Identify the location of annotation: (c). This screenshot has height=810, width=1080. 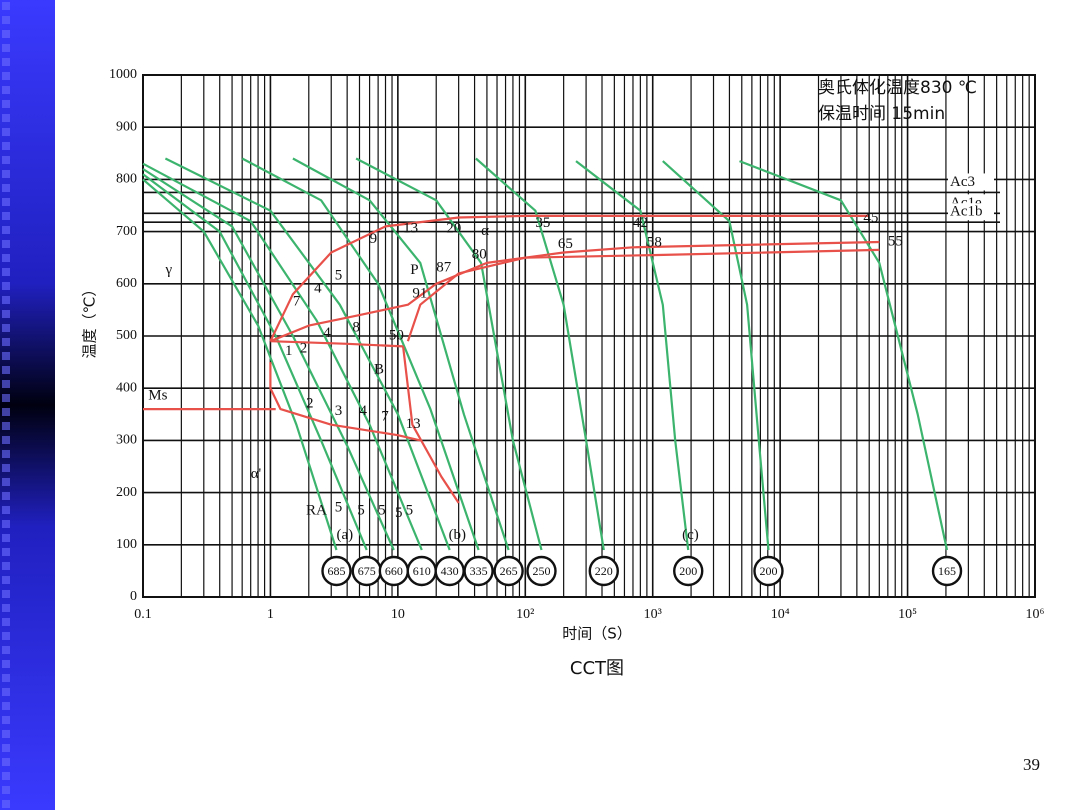
(690, 535).